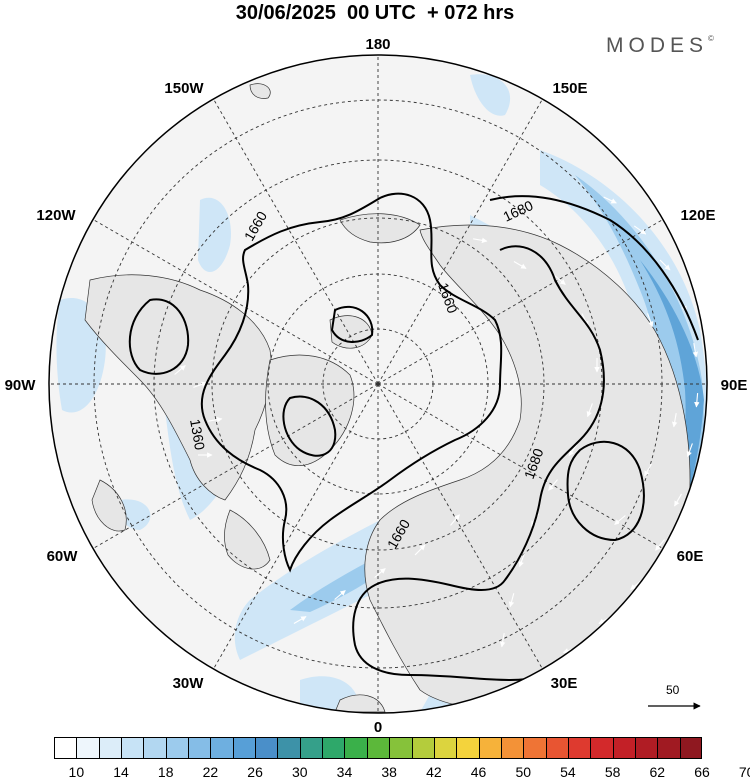  Describe the element at coordinates (255, 772) in the screenshot. I see `colorbar-tick-label: 26` at that location.